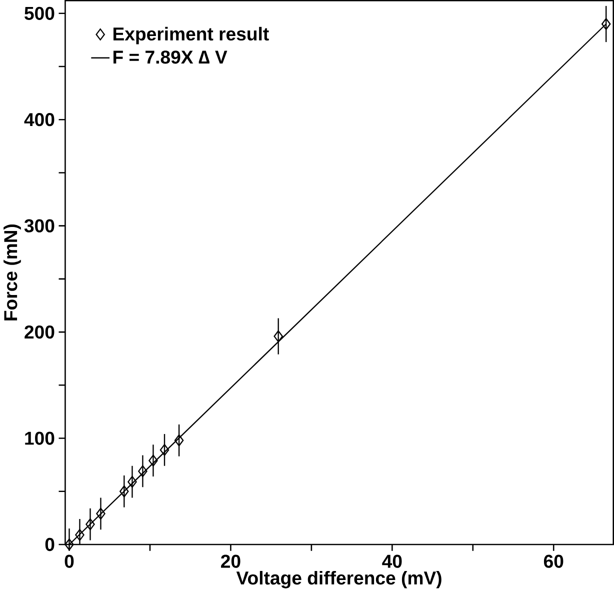 The width and height of the screenshot is (614, 592). What do you see at coordinates (39, 13) in the screenshot?
I see `y-tick-label: 500` at bounding box center [39, 13].